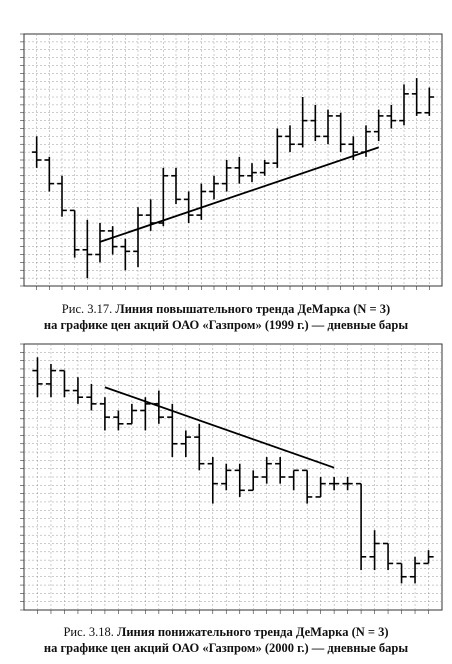  I want to click on caption-lead: Рис. 3.18., so click(88, 632).